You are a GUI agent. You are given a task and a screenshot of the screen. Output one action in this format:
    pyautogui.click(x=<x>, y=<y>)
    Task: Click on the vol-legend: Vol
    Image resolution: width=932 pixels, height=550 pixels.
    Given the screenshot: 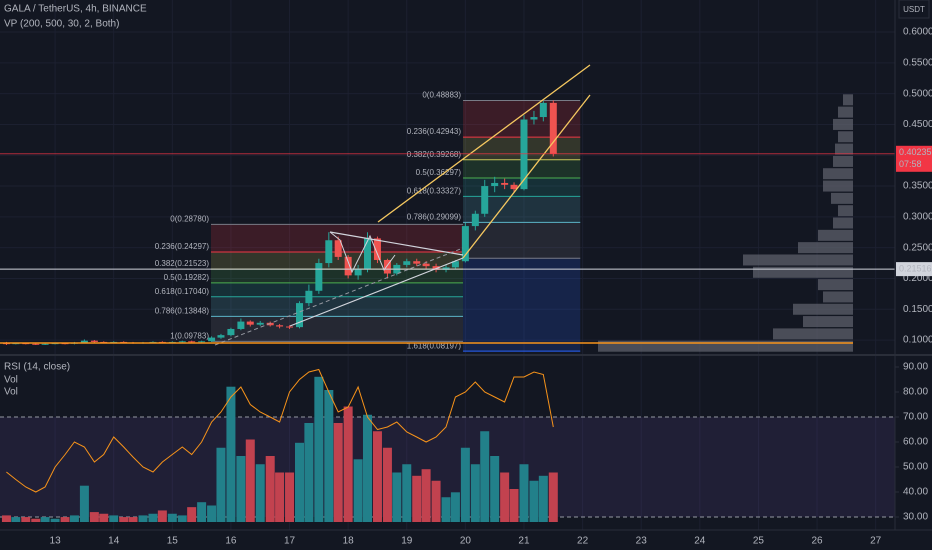 What is the action you would take?
    pyautogui.click(x=11, y=392)
    